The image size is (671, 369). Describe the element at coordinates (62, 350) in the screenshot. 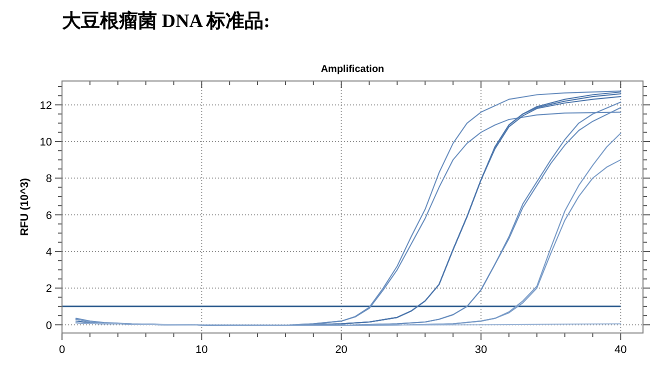

I see `x-tick-label: 0` at that location.